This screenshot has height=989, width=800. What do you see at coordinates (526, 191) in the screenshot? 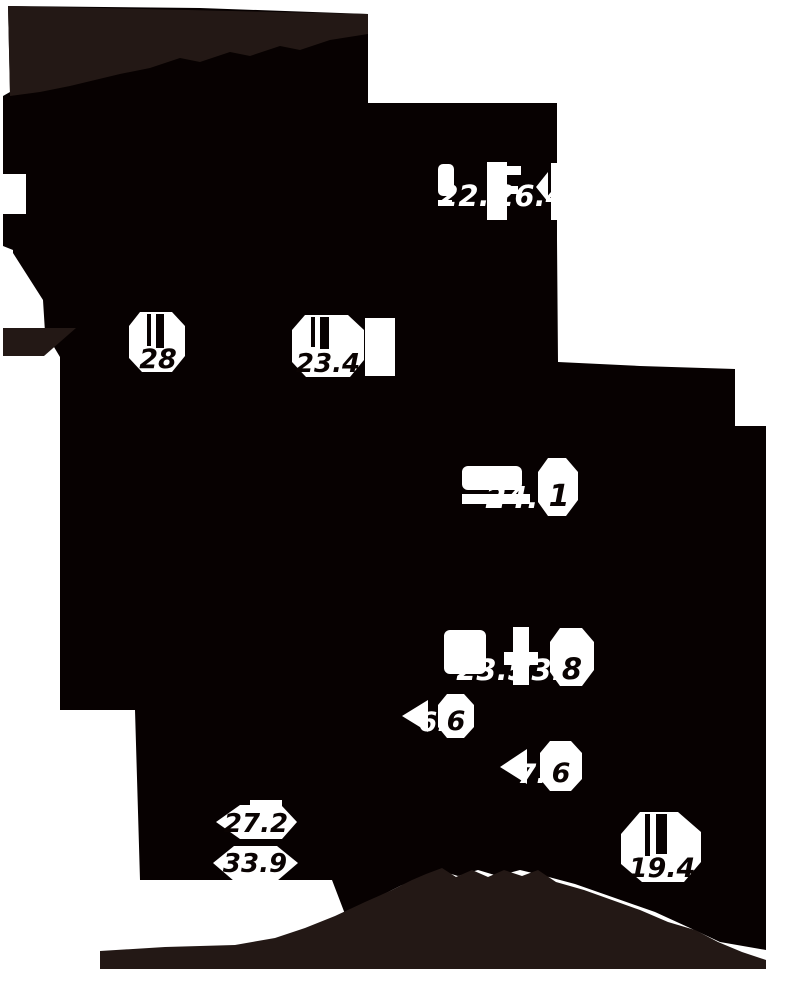
I see `temperature-label-26-4: 26.4` at bounding box center [526, 191].